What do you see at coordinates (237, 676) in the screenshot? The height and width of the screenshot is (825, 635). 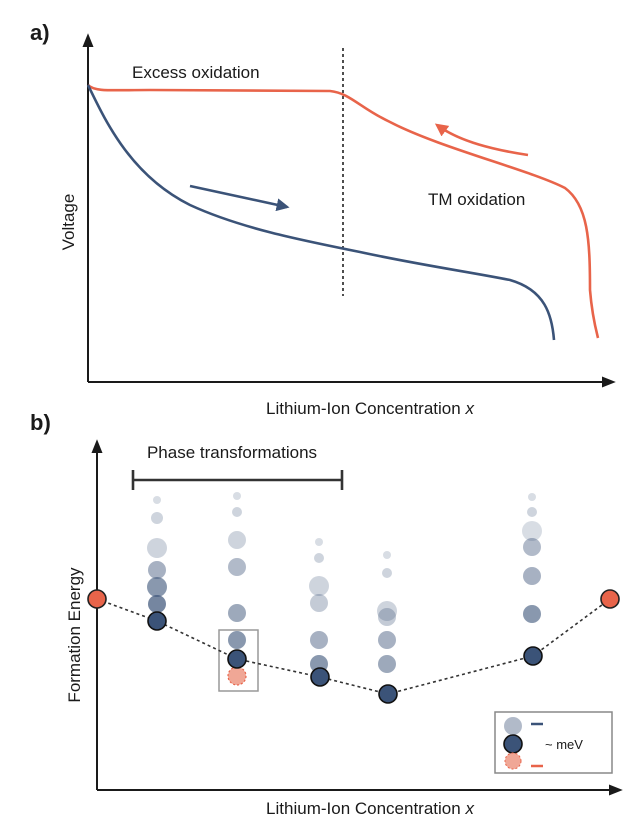 I see `unstable-state` at bounding box center [237, 676].